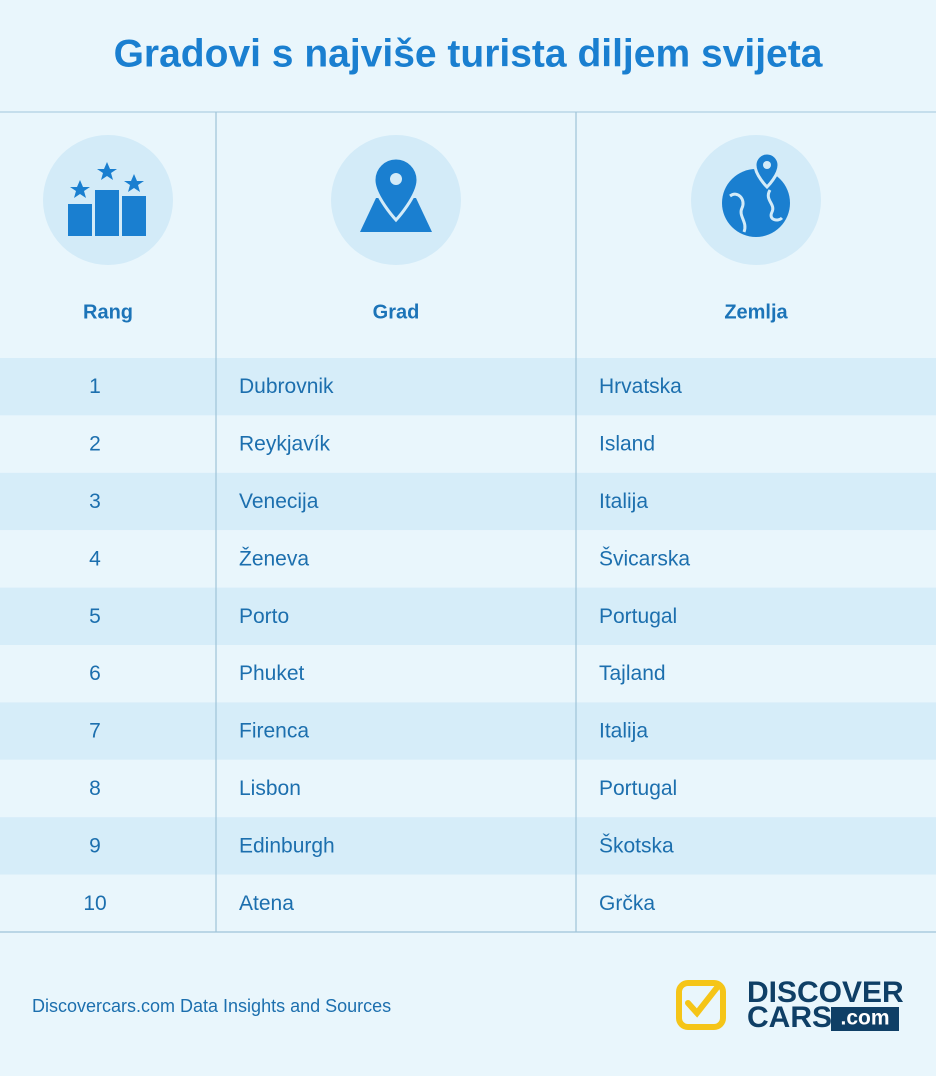 The width and height of the screenshot is (936, 1076). I want to click on logo-text: CARS, so click(789, 1017).